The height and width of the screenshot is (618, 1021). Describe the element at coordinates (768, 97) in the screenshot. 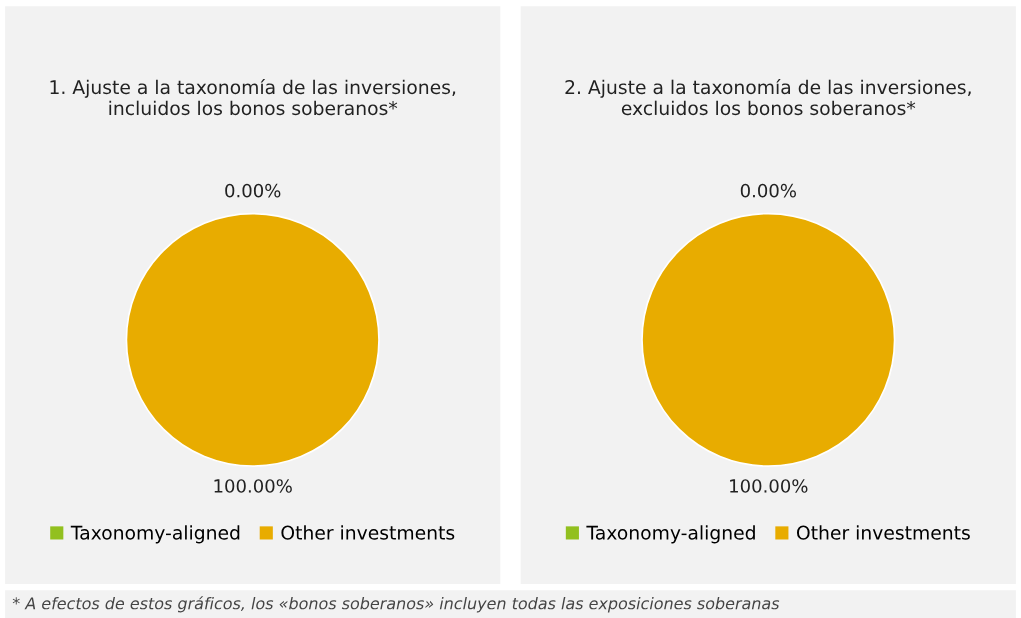

I see `chart-title: 2. Ajuste a la taxonomía de las inversiones, excluidos los bonos soberanos*` at that location.